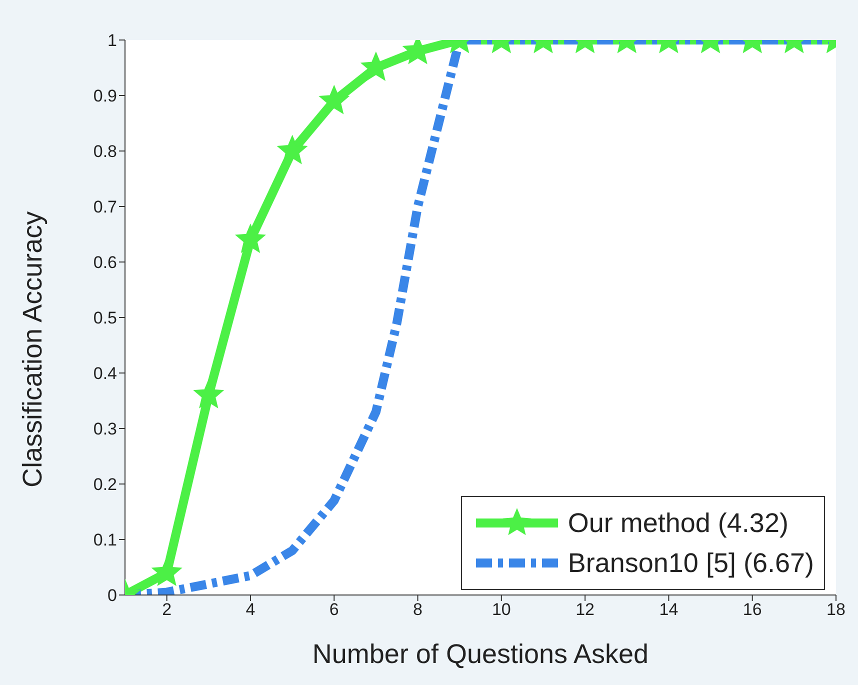 This screenshot has width=858, height=685. What do you see at coordinates (105, 374) in the screenshot?
I see `y-tick-label: 0.4` at bounding box center [105, 374].